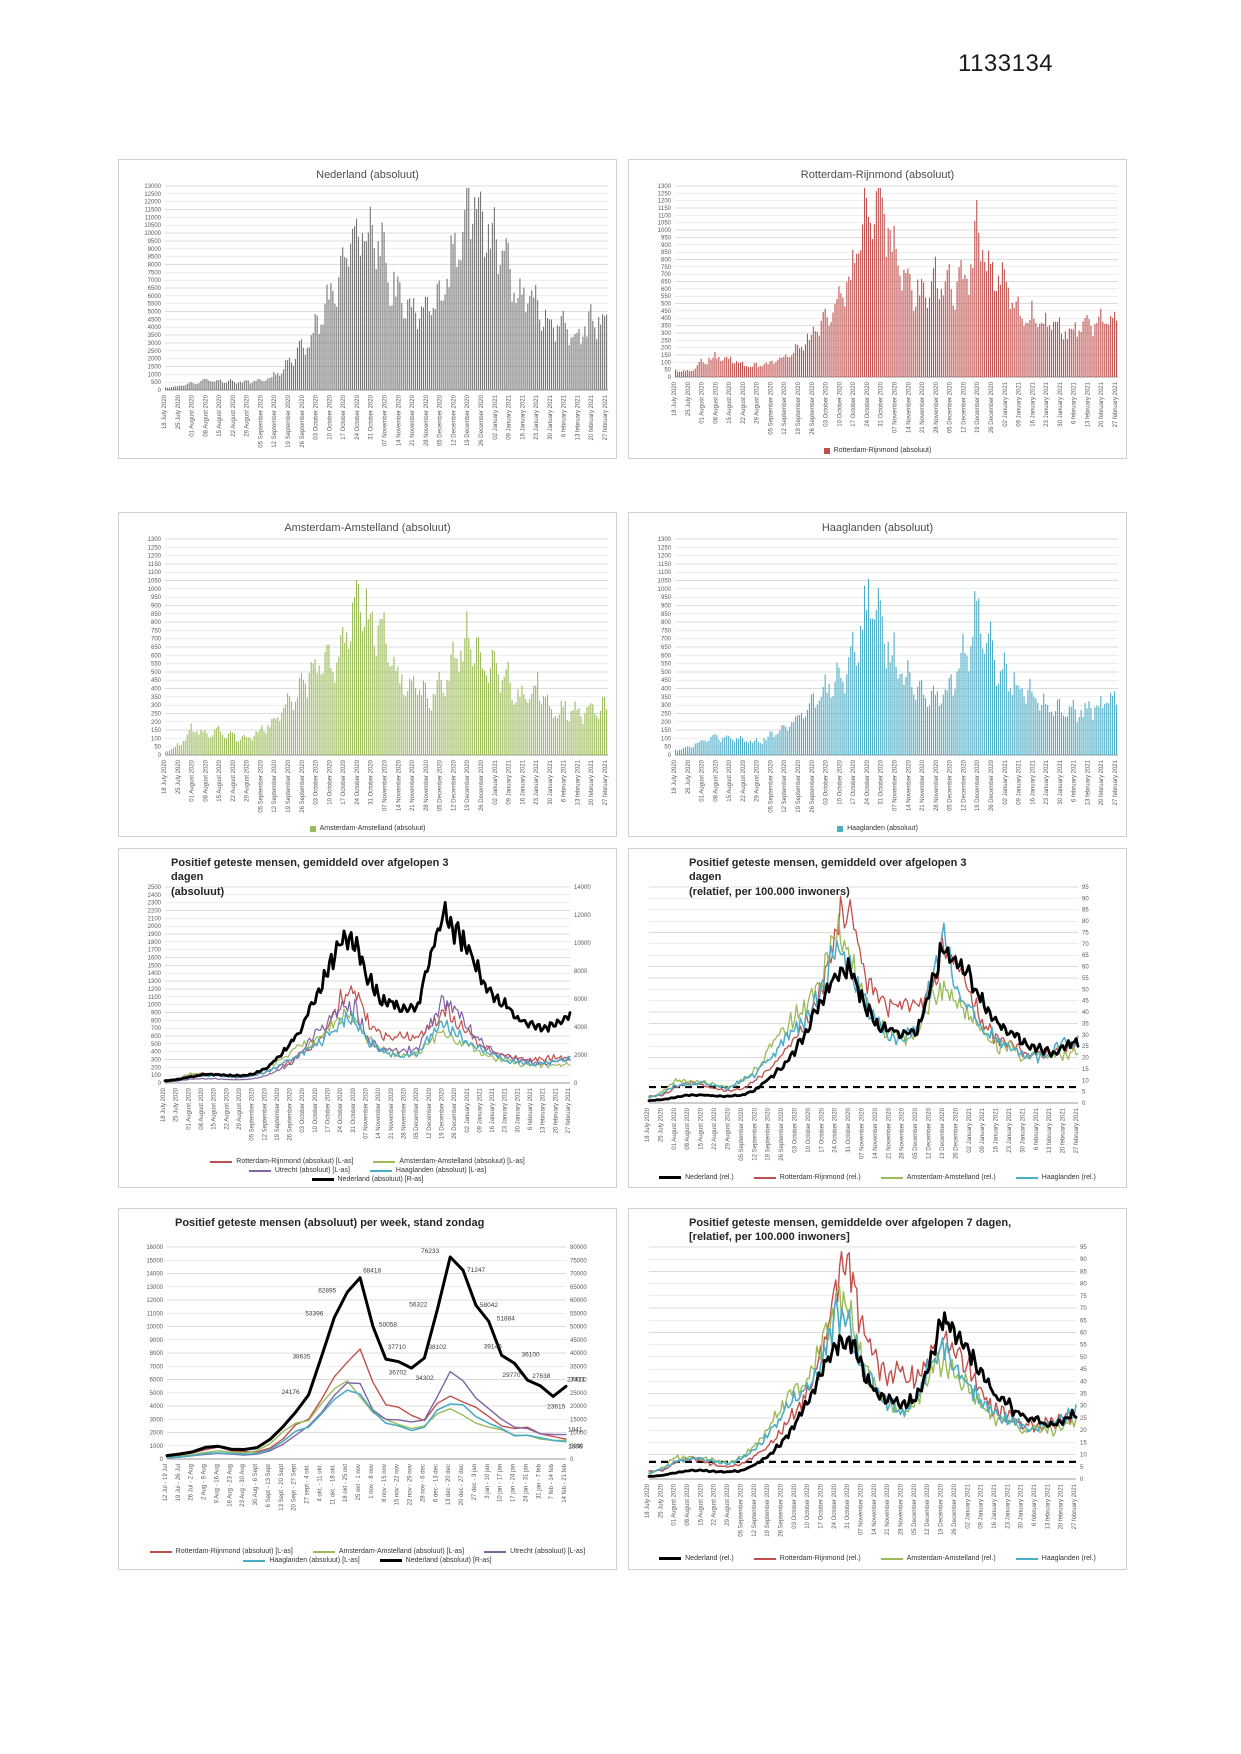 The height and width of the screenshot is (1754, 1241). Describe the element at coordinates (728, 1128) in the screenshot. I see `x-tick-label: 29 August 2020` at that location.